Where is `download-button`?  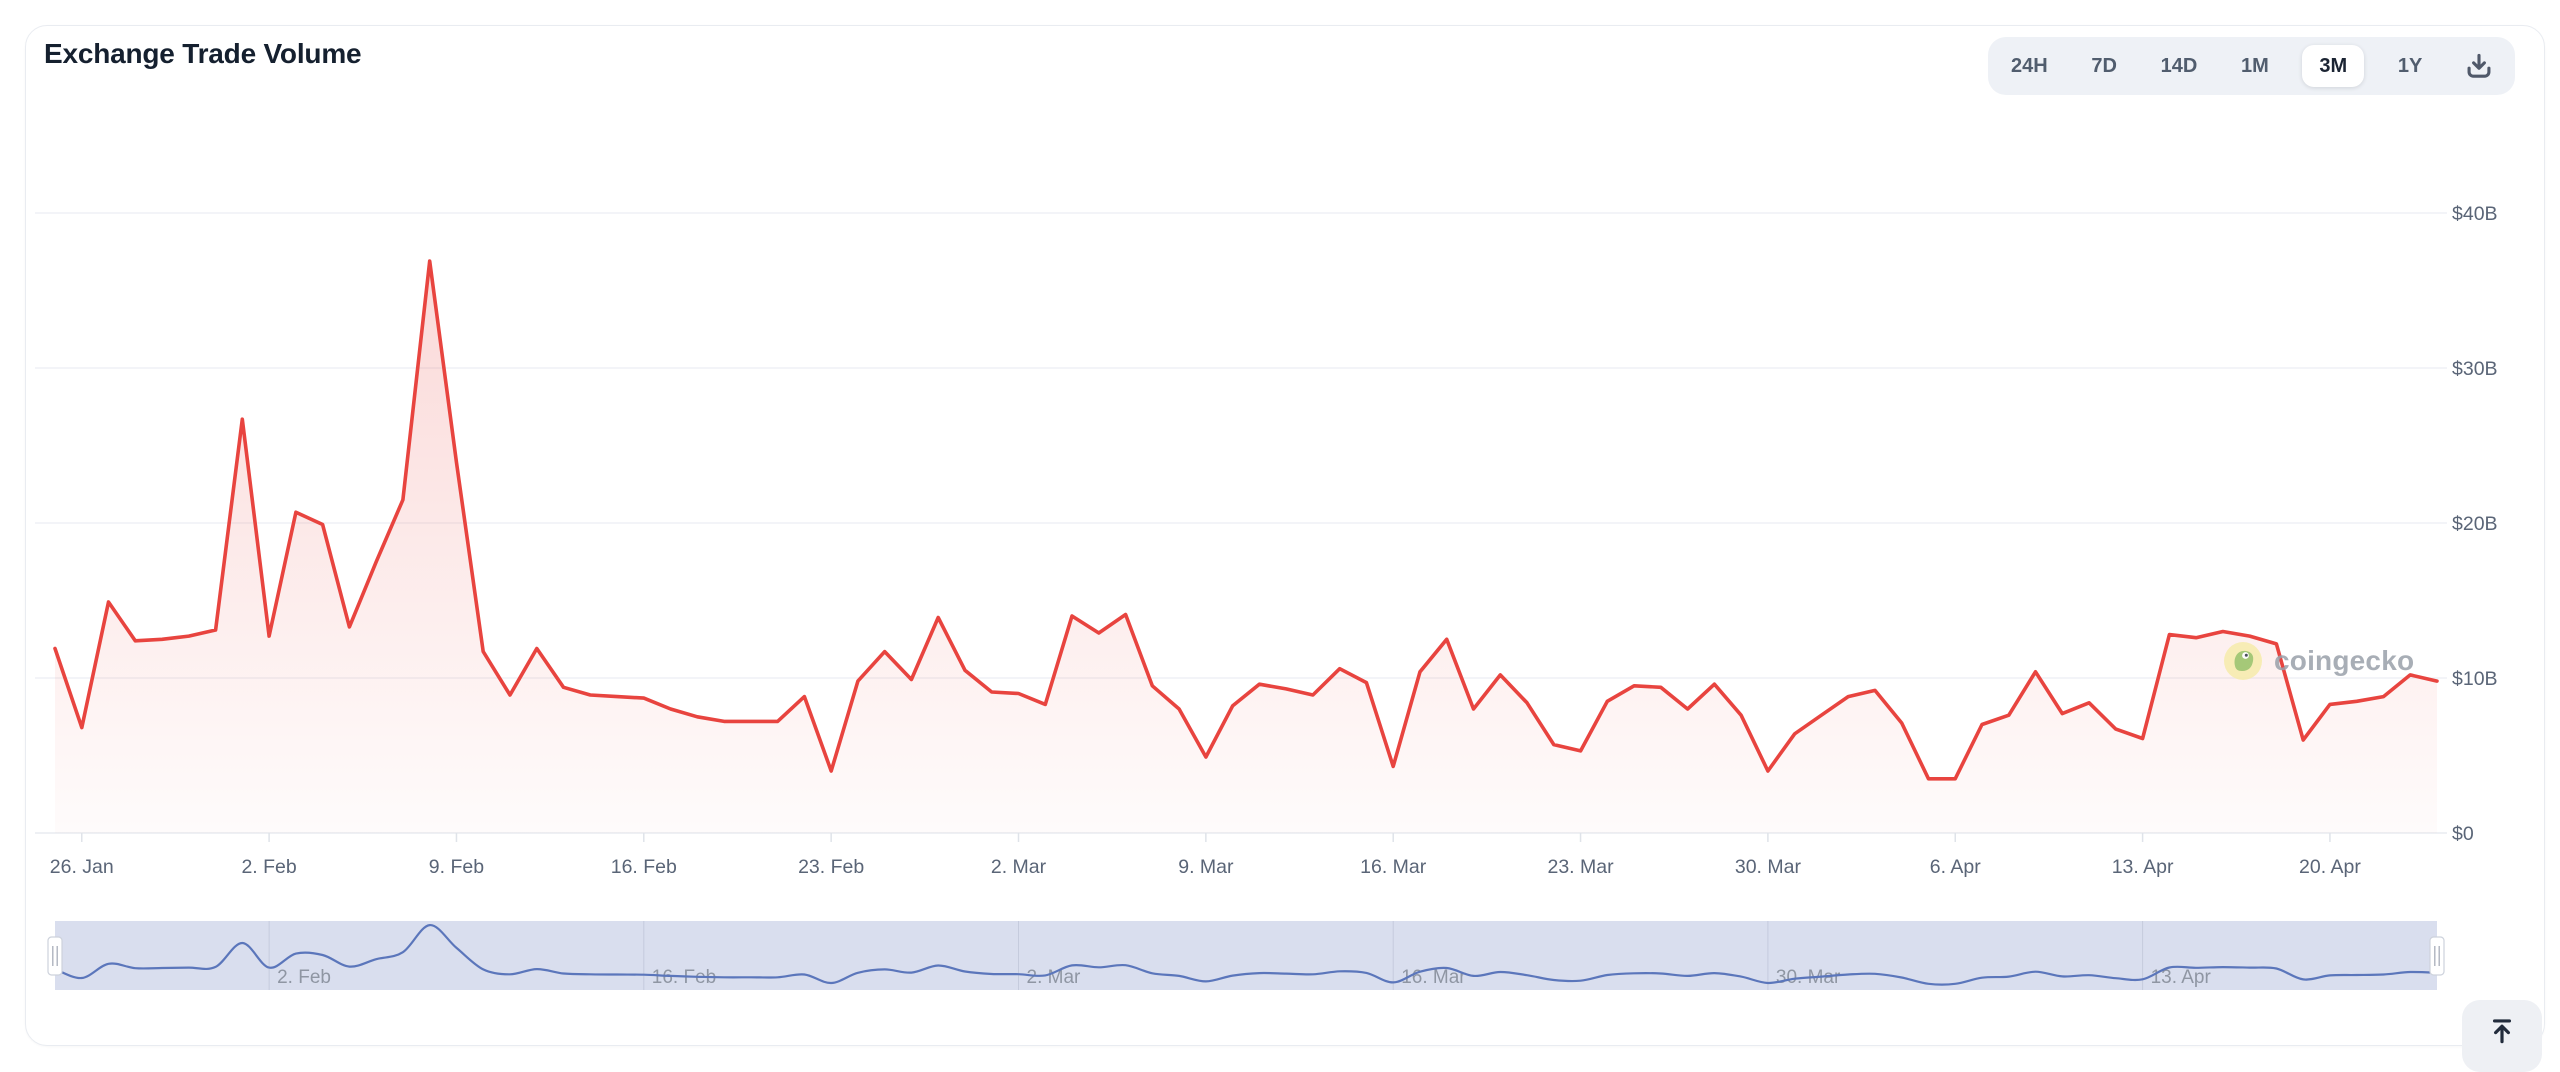 download-button is located at coordinates (2479, 66).